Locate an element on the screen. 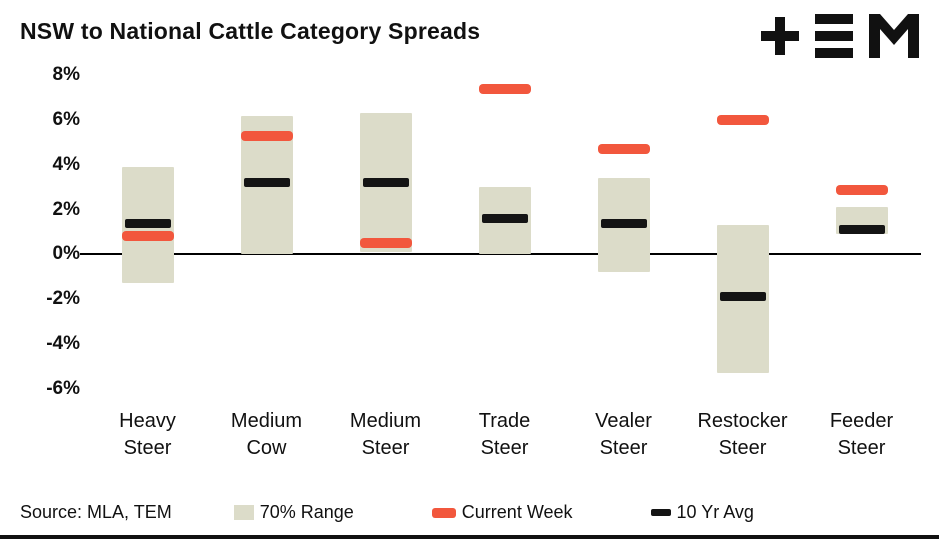 The image size is (939, 539). y-tick-label: 0% is located at coordinates (66, 254).